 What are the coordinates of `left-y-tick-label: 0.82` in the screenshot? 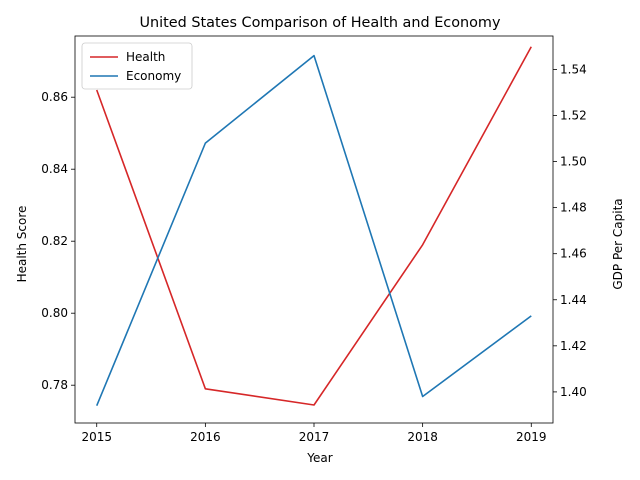 It's located at (54, 241).